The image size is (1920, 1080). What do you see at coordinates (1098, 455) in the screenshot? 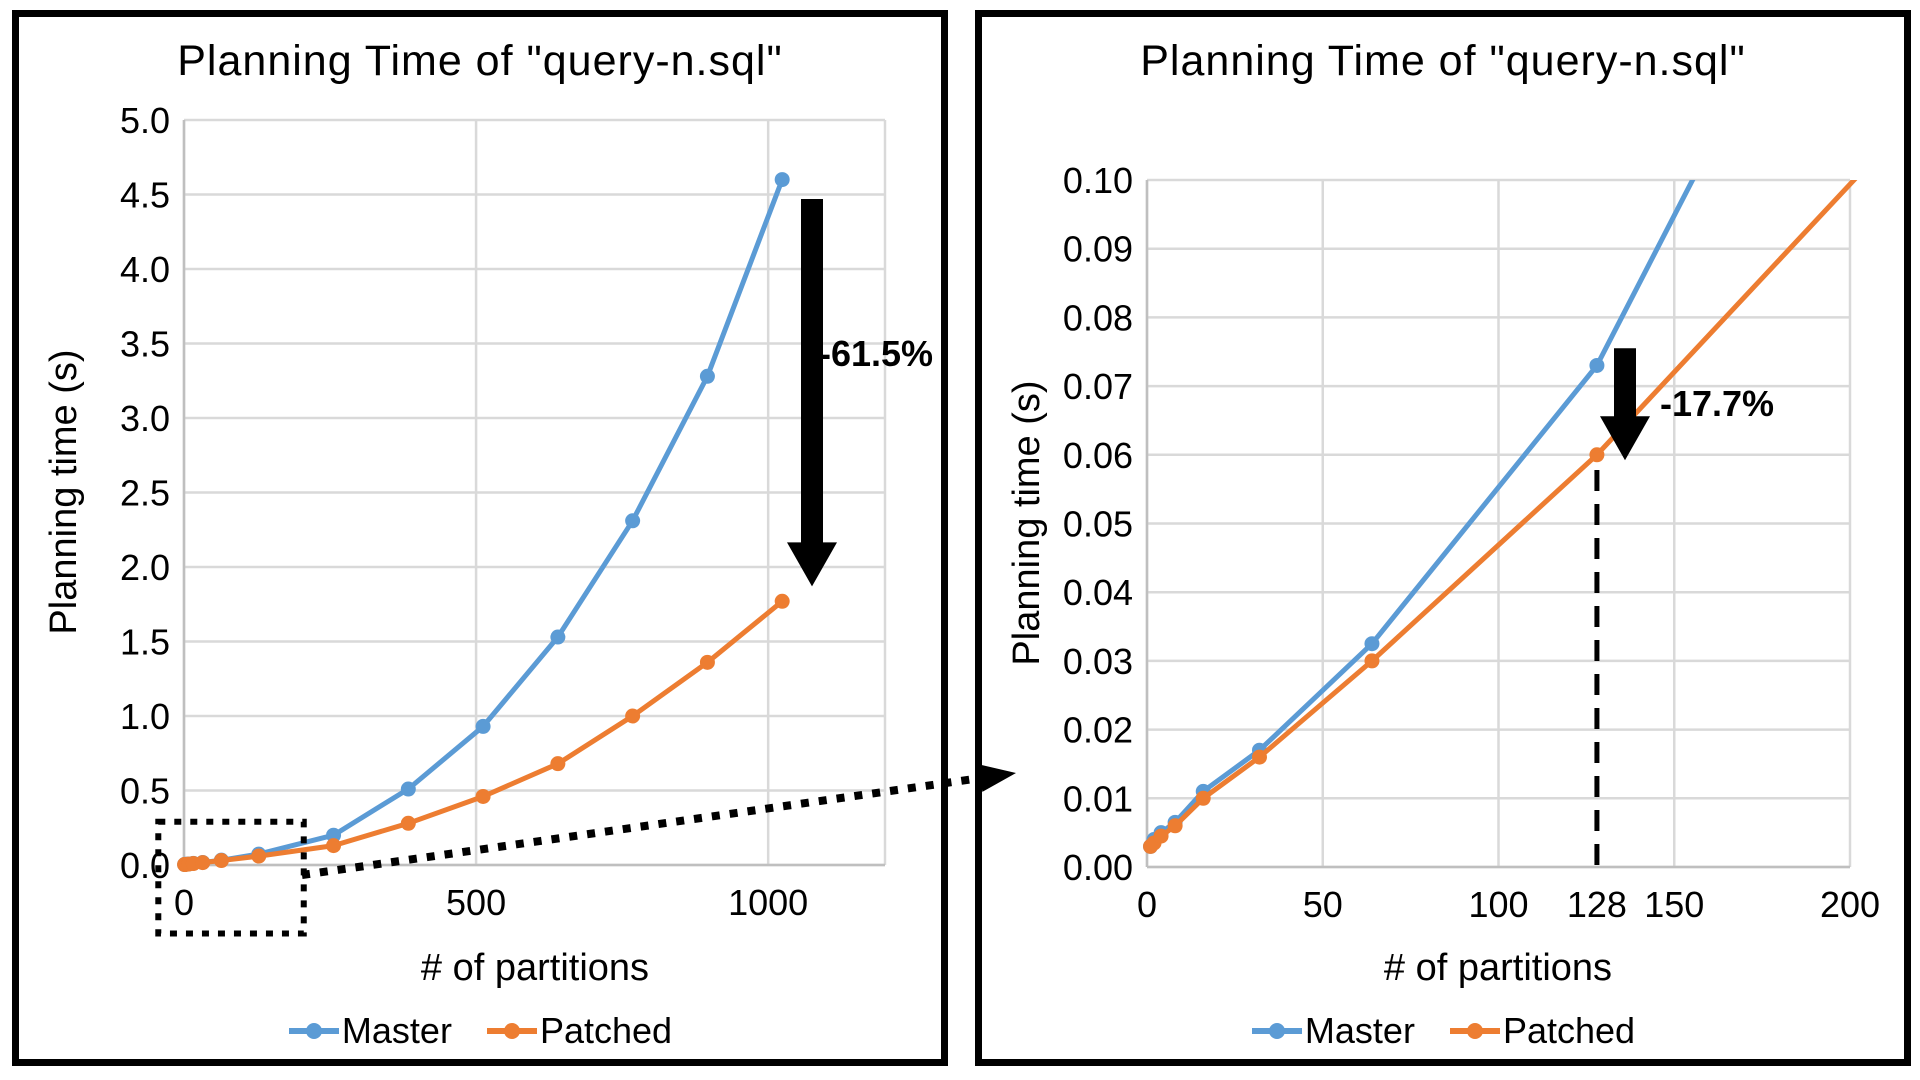
I see `y-tick-label: 0.06` at bounding box center [1098, 455].